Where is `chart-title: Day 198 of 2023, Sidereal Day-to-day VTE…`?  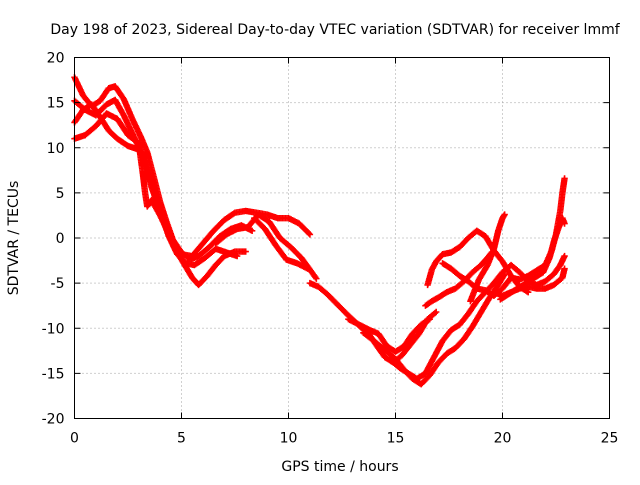
chart-title: Day 198 of 2023, Sidereal Day-to-day VTE… is located at coordinates (335, 30).